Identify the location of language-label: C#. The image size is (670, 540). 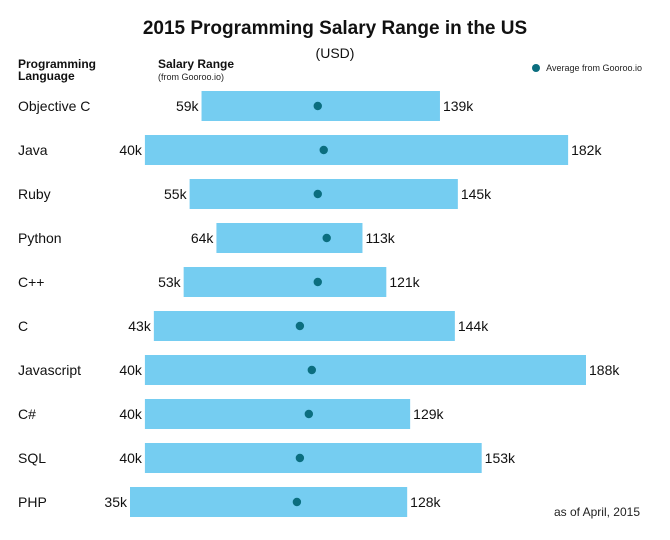
(27, 414).